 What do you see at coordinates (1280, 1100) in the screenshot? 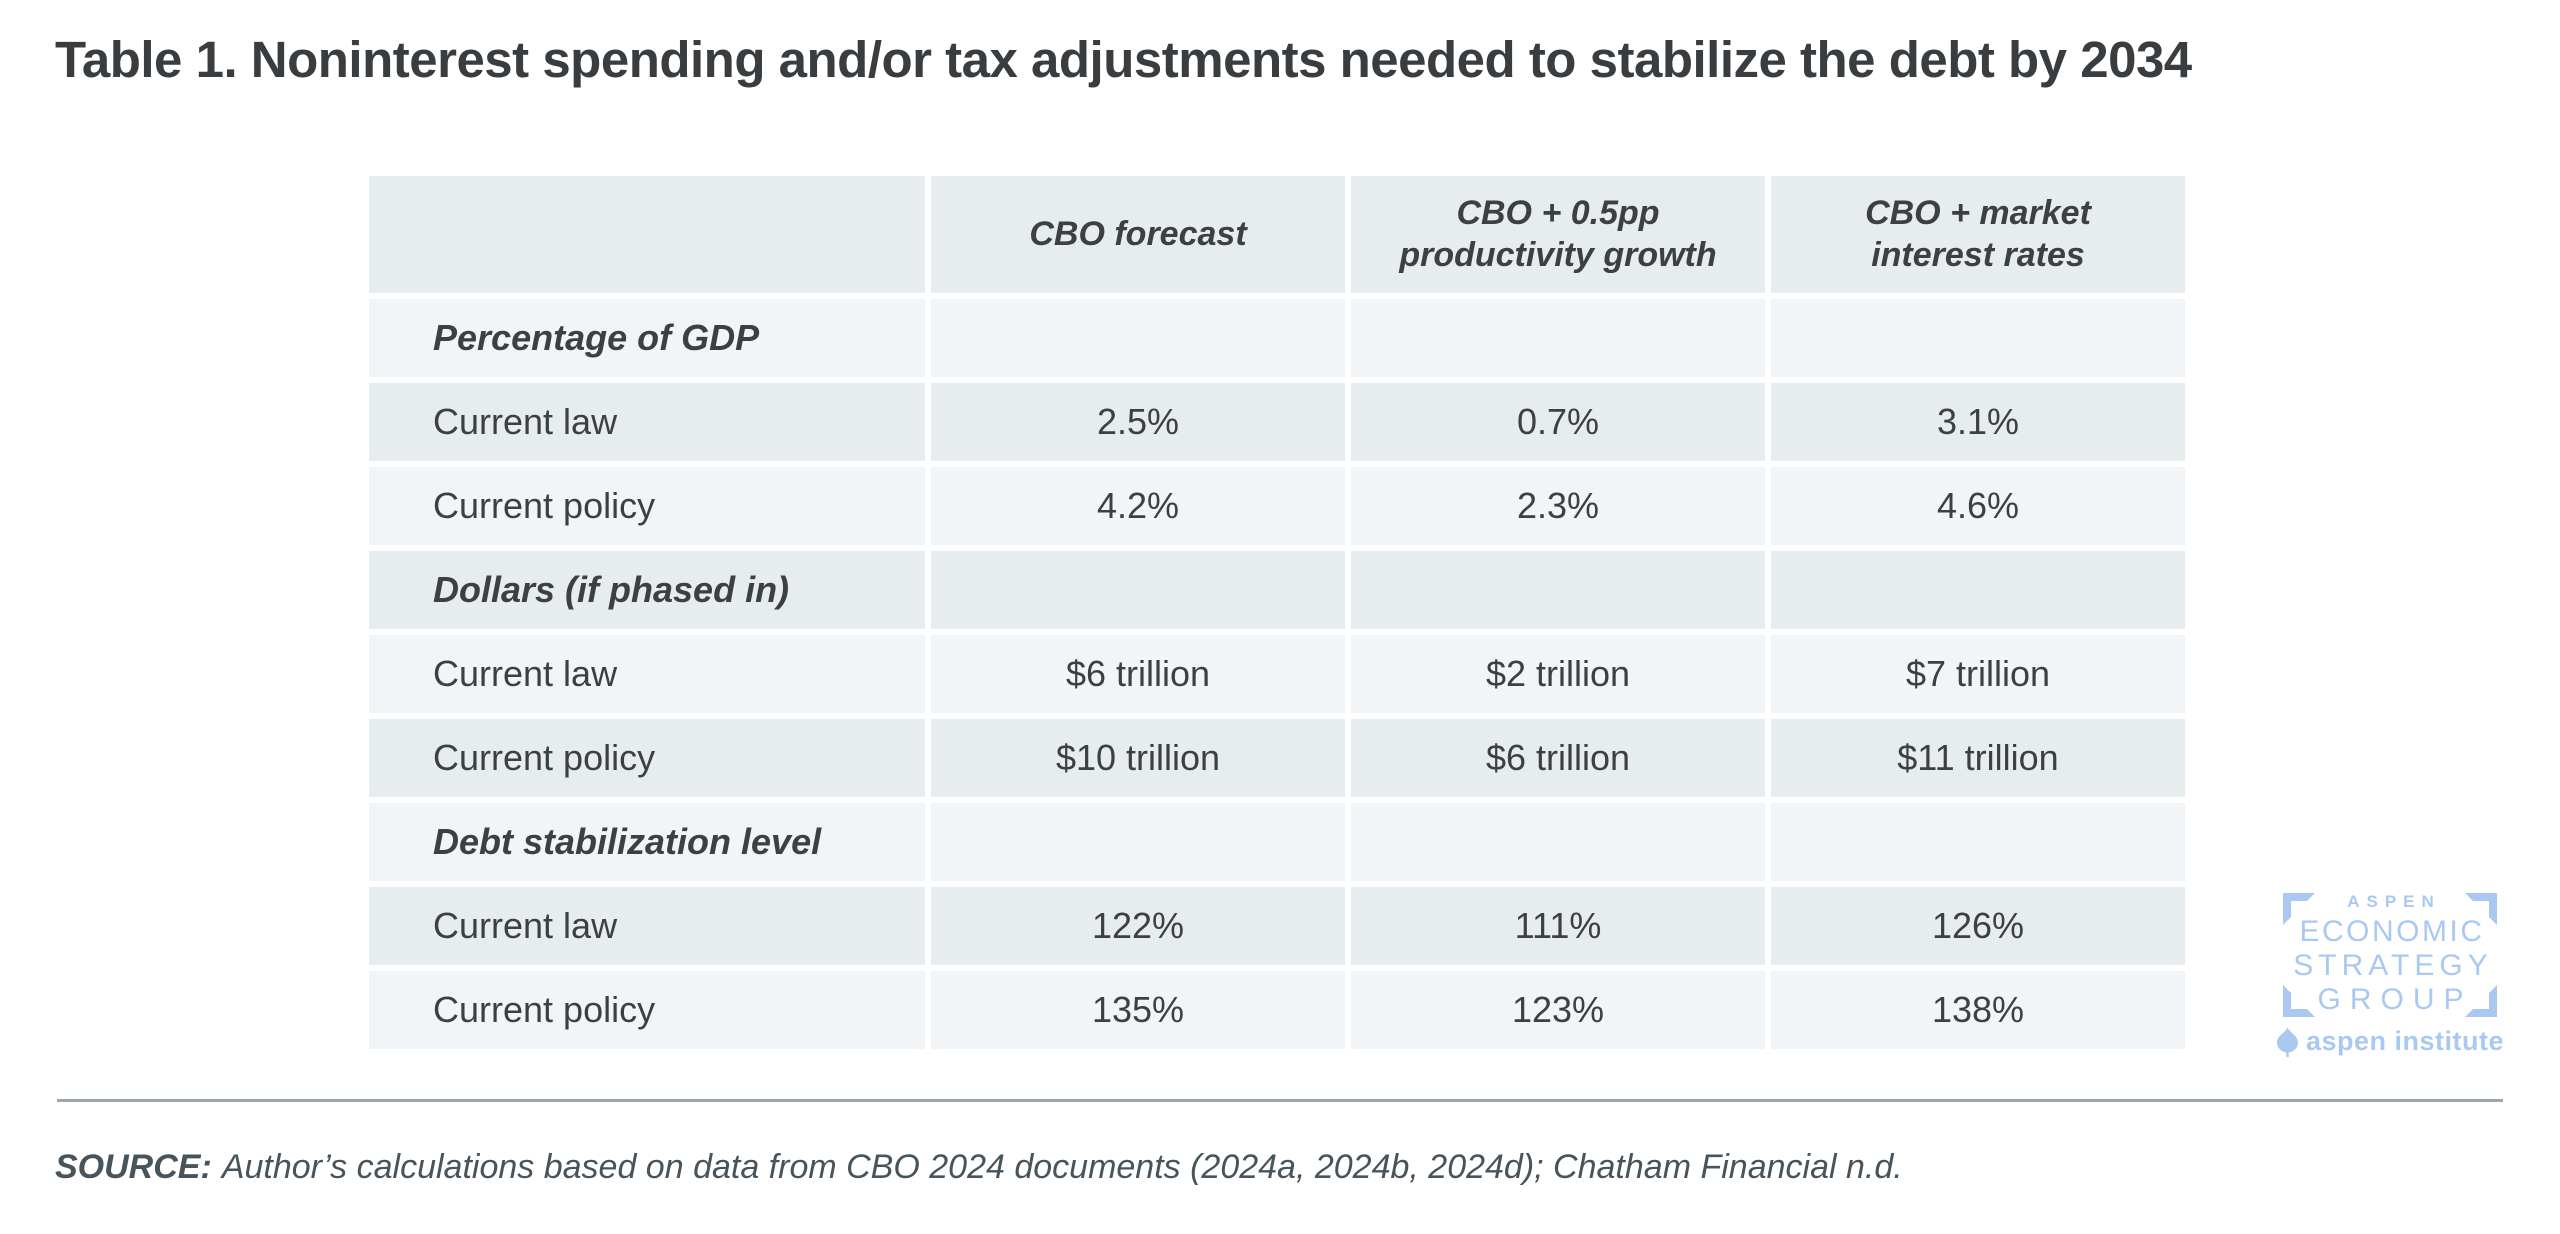
I see `footer-divider` at bounding box center [1280, 1100].